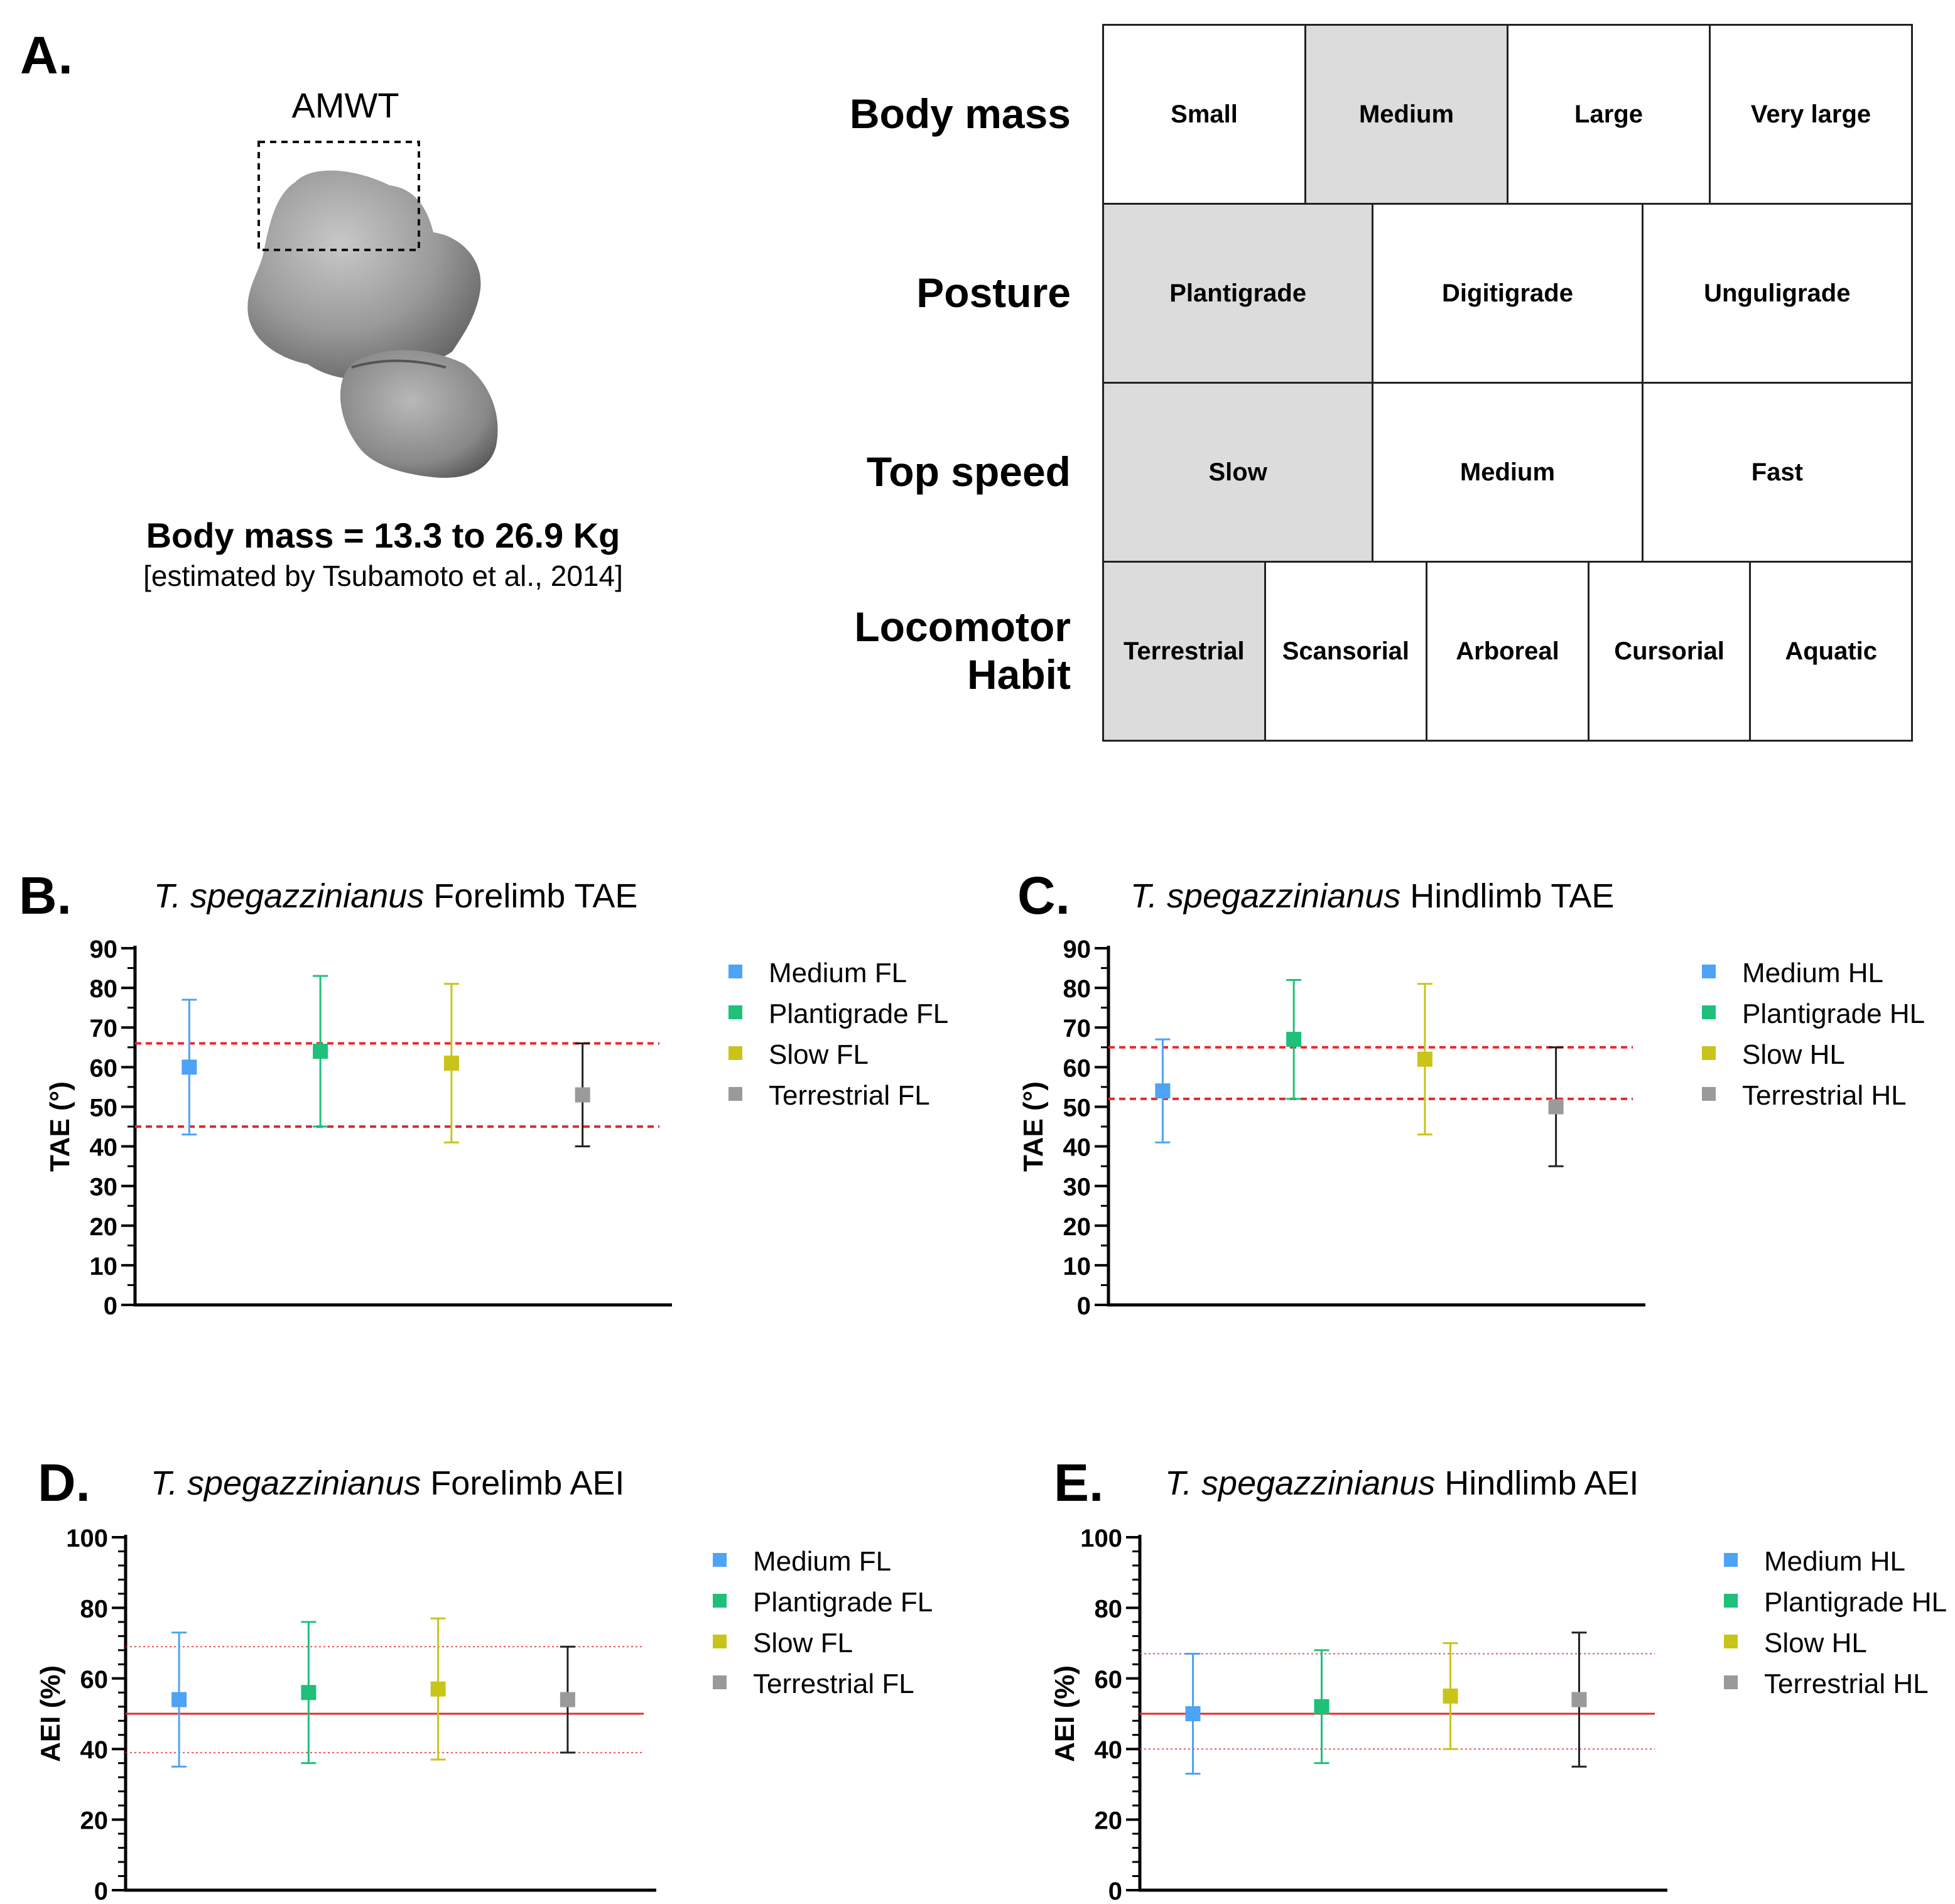  Describe the element at coordinates (1834, 1561) in the screenshot. I see `chart-e-legend-label: Medium HL` at that location.